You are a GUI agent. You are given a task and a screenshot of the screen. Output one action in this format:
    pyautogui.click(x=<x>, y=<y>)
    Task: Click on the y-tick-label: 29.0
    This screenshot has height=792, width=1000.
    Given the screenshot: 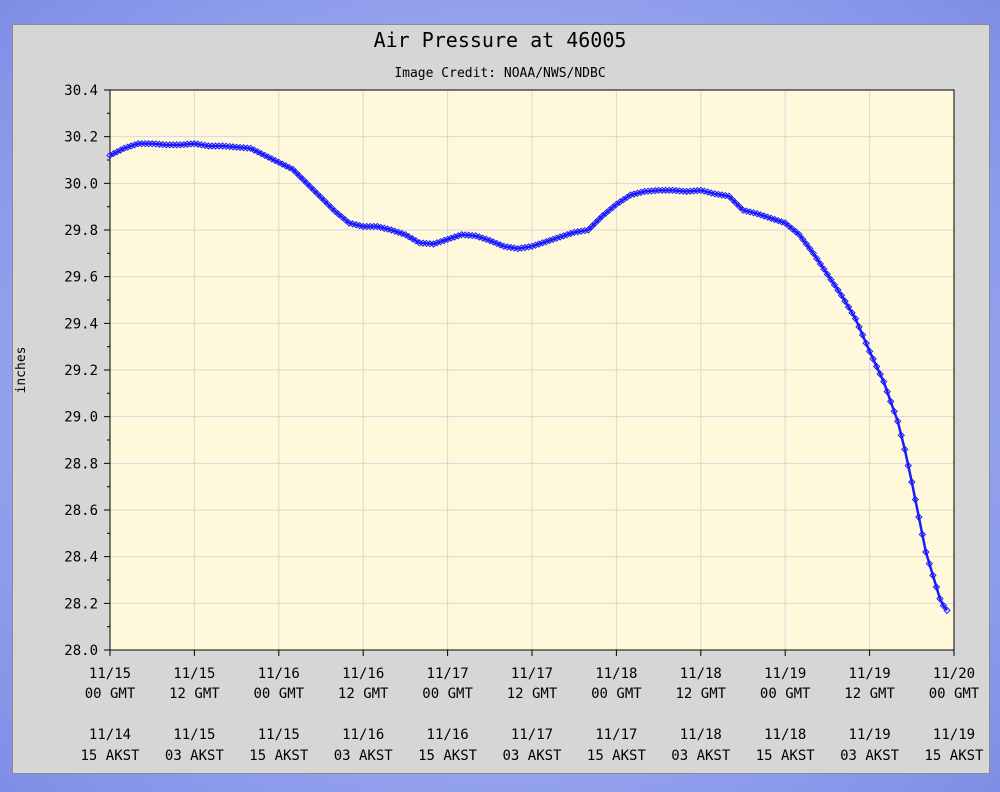 What is the action you would take?
    pyautogui.click(x=81, y=418)
    